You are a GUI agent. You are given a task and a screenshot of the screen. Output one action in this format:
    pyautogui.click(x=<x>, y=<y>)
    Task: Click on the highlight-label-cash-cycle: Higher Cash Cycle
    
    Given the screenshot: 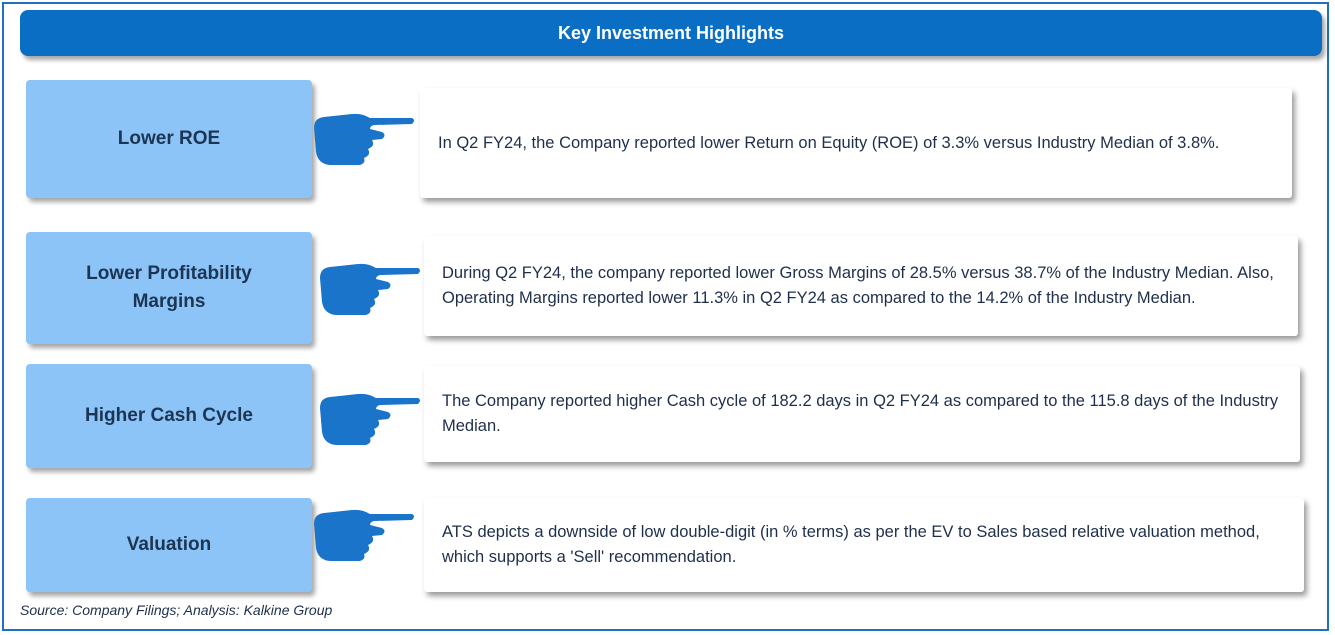 What is the action you would take?
    pyautogui.click(x=169, y=416)
    